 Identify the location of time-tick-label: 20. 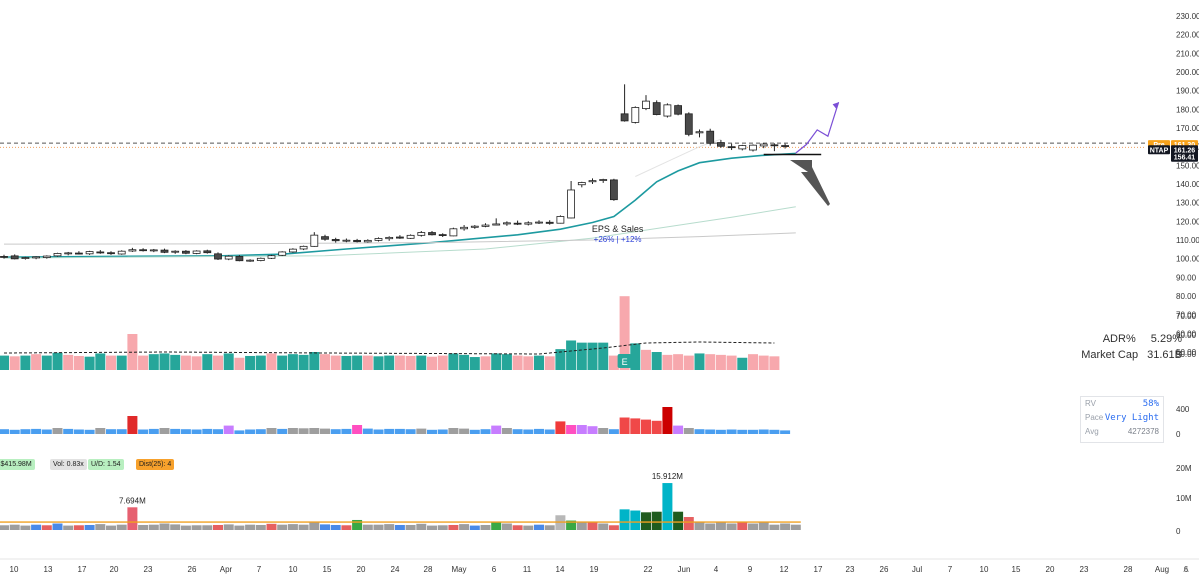
(1050, 569).